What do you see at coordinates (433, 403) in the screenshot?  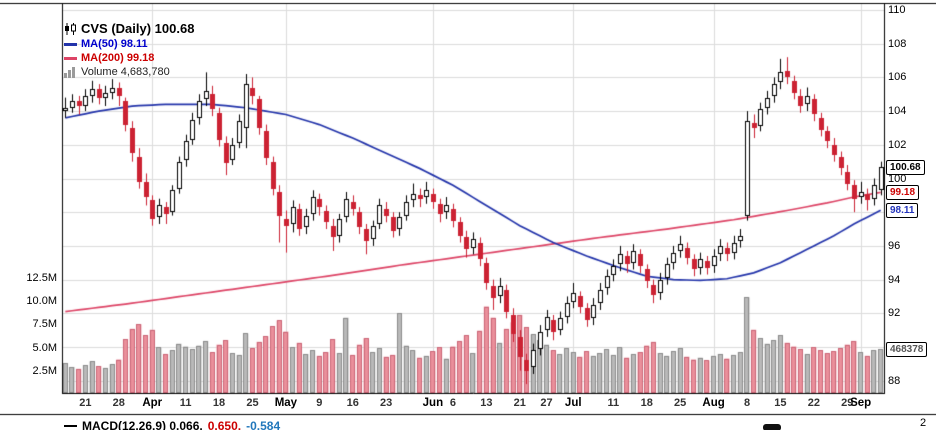 I see `date-tick-label: Jun` at bounding box center [433, 403].